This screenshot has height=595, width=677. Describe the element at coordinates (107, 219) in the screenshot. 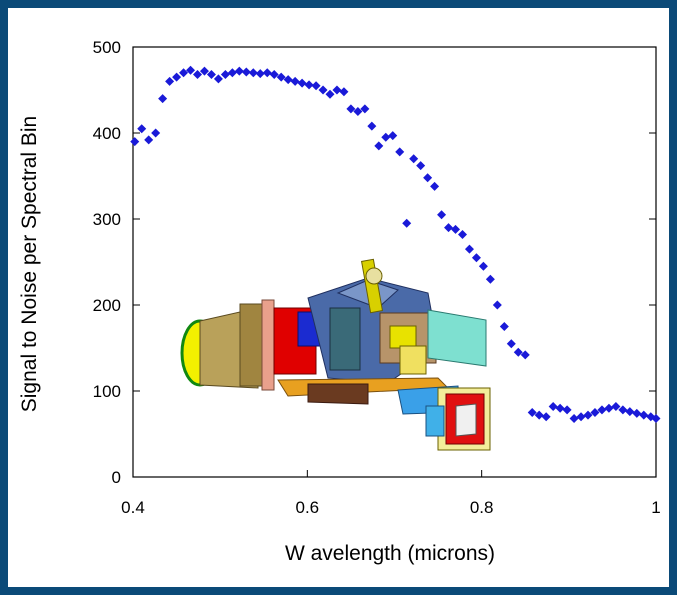

I see `y-tick-label: 300` at that location.